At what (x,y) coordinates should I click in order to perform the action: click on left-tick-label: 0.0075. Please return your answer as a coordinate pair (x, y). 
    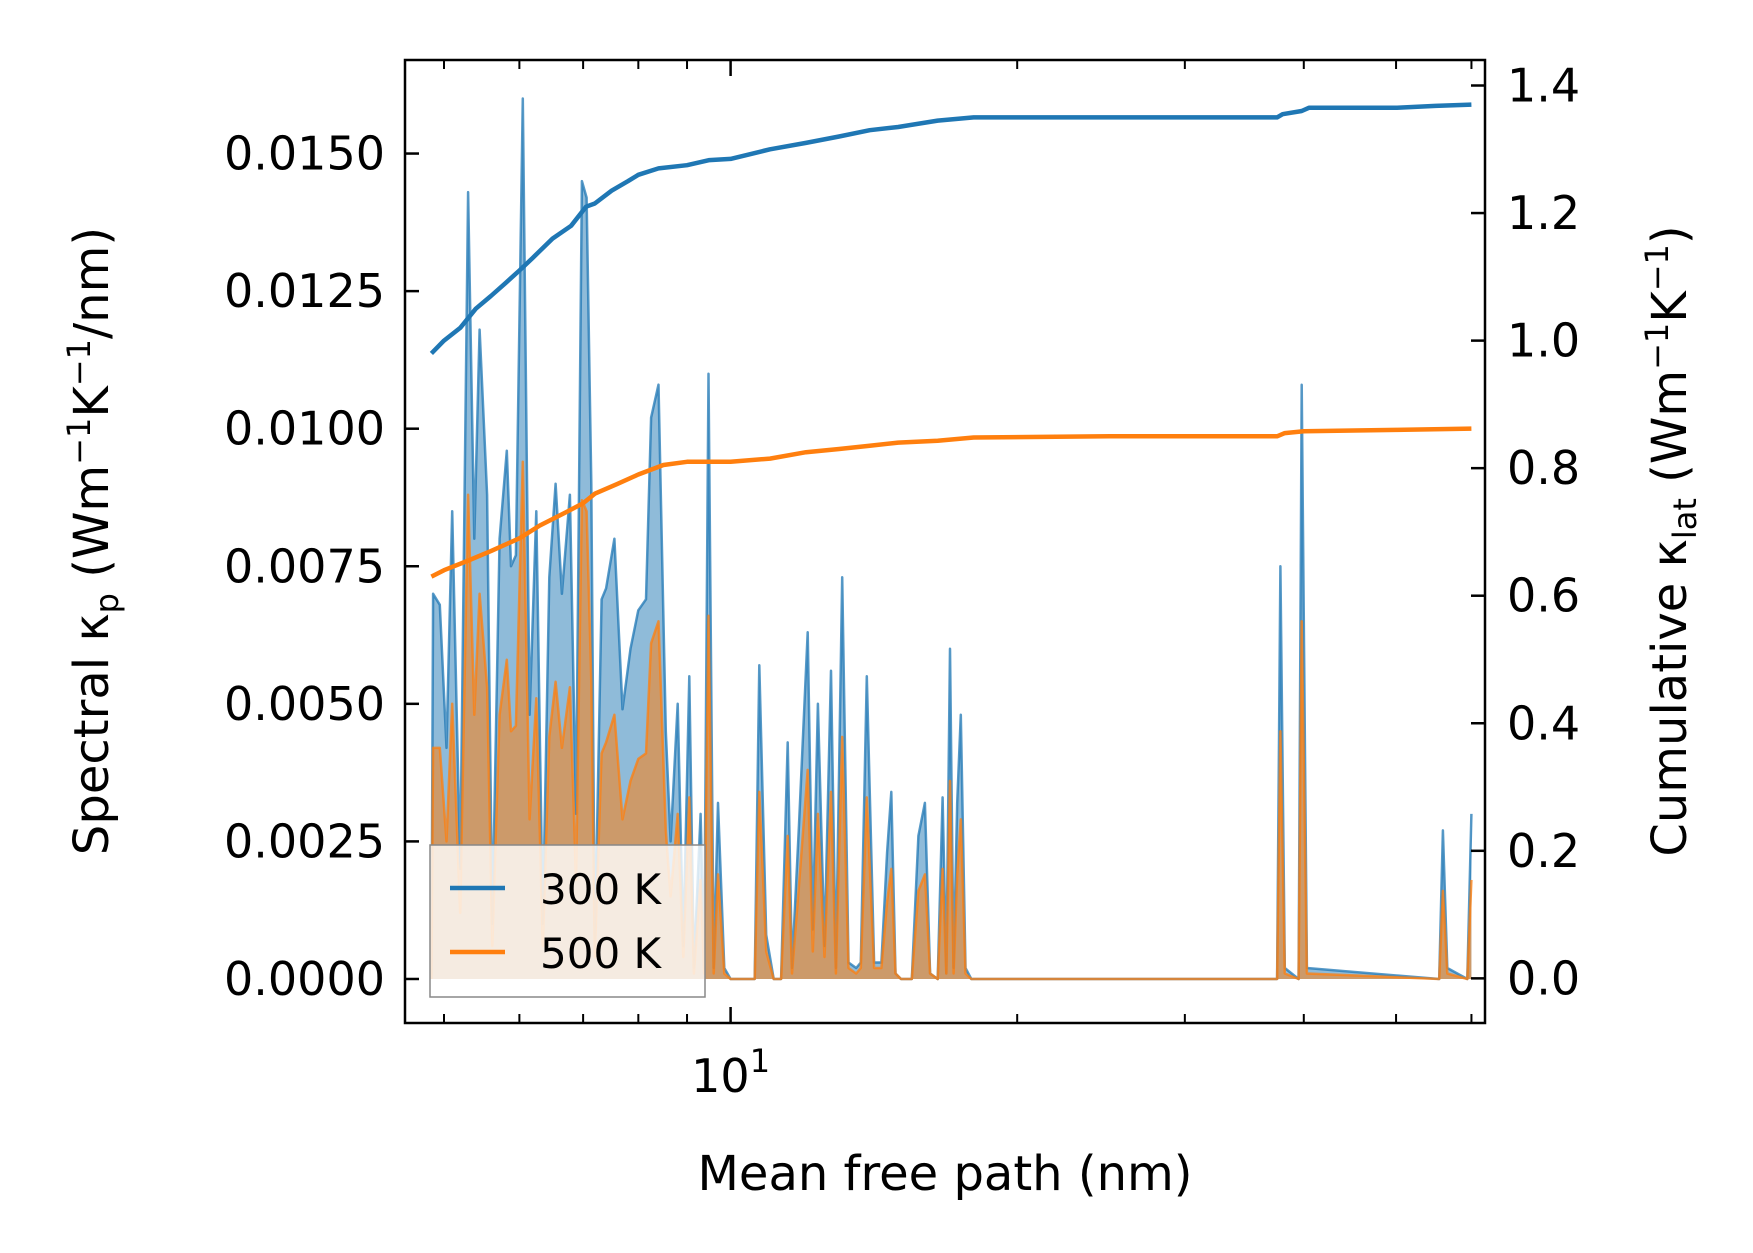
    Looking at the image, I should click on (304, 566).